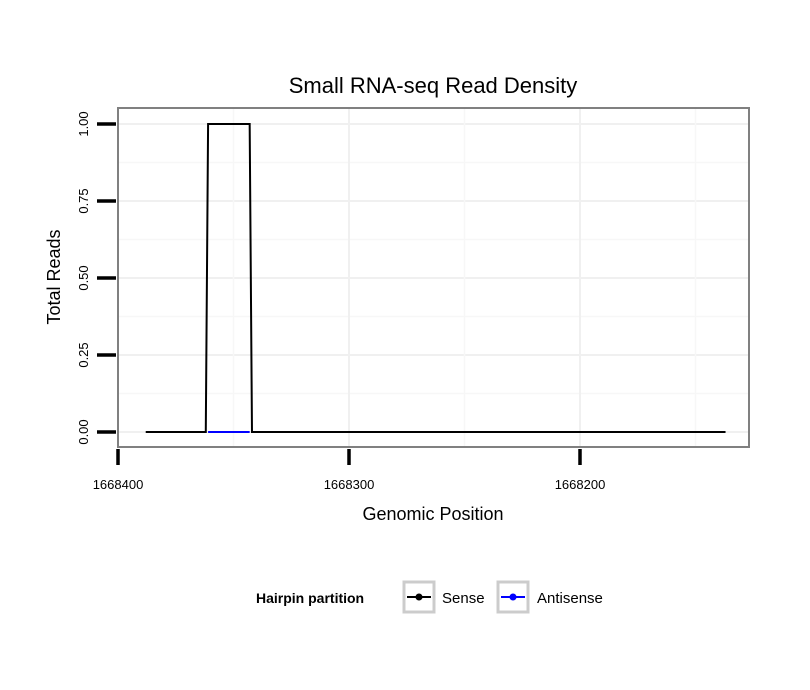 This screenshot has width=810, height=690. What do you see at coordinates (580, 484) in the screenshot?
I see `x-tick-label: 1668200` at bounding box center [580, 484].